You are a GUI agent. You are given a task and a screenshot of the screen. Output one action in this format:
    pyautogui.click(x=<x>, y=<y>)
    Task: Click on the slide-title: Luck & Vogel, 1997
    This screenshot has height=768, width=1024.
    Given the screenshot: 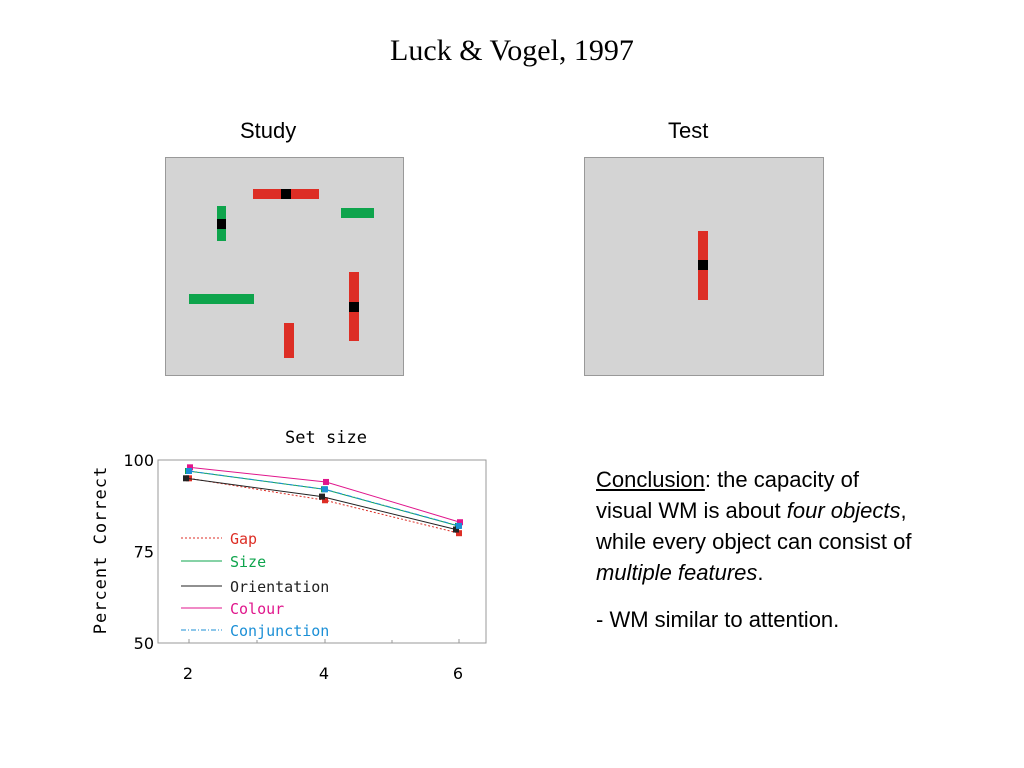 What is the action you would take?
    pyautogui.click(x=512, y=50)
    